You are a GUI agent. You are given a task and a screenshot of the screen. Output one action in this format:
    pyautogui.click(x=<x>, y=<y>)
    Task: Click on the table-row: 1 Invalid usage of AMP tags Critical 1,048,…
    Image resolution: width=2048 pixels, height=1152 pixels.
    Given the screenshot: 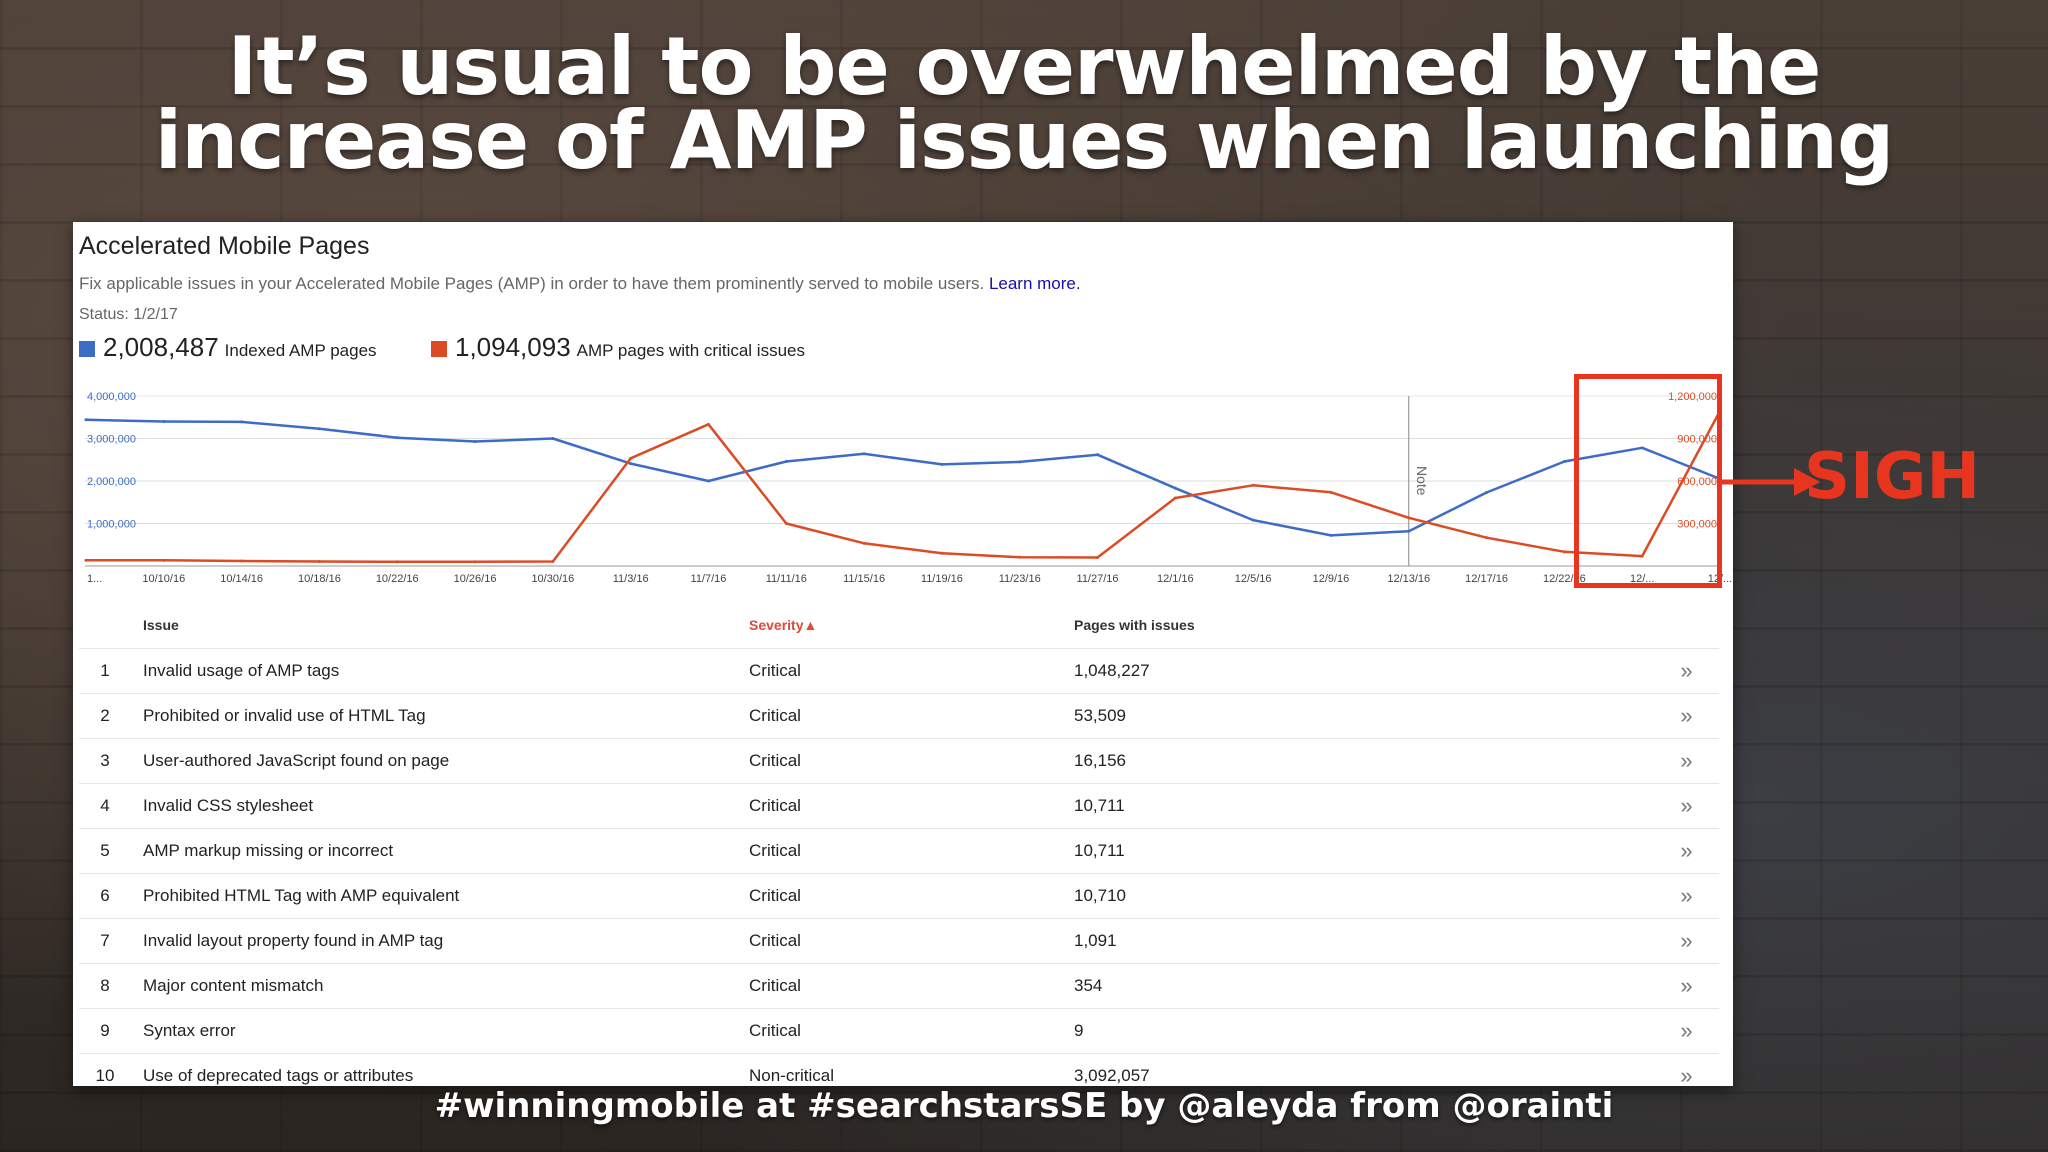 What is the action you would take?
    pyautogui.click(x=899, y=670)
    